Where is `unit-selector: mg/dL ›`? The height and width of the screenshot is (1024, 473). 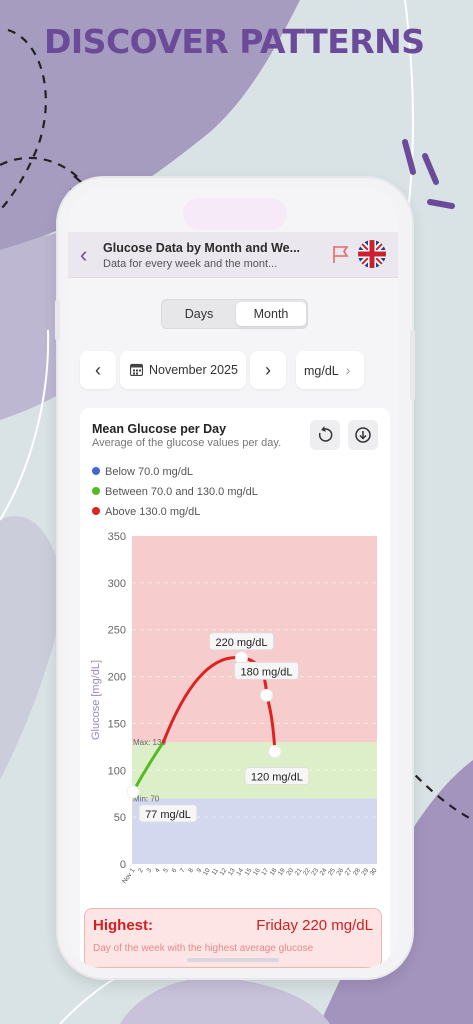 unit-selector: mg/dL › is located at coordinates (330, 370).